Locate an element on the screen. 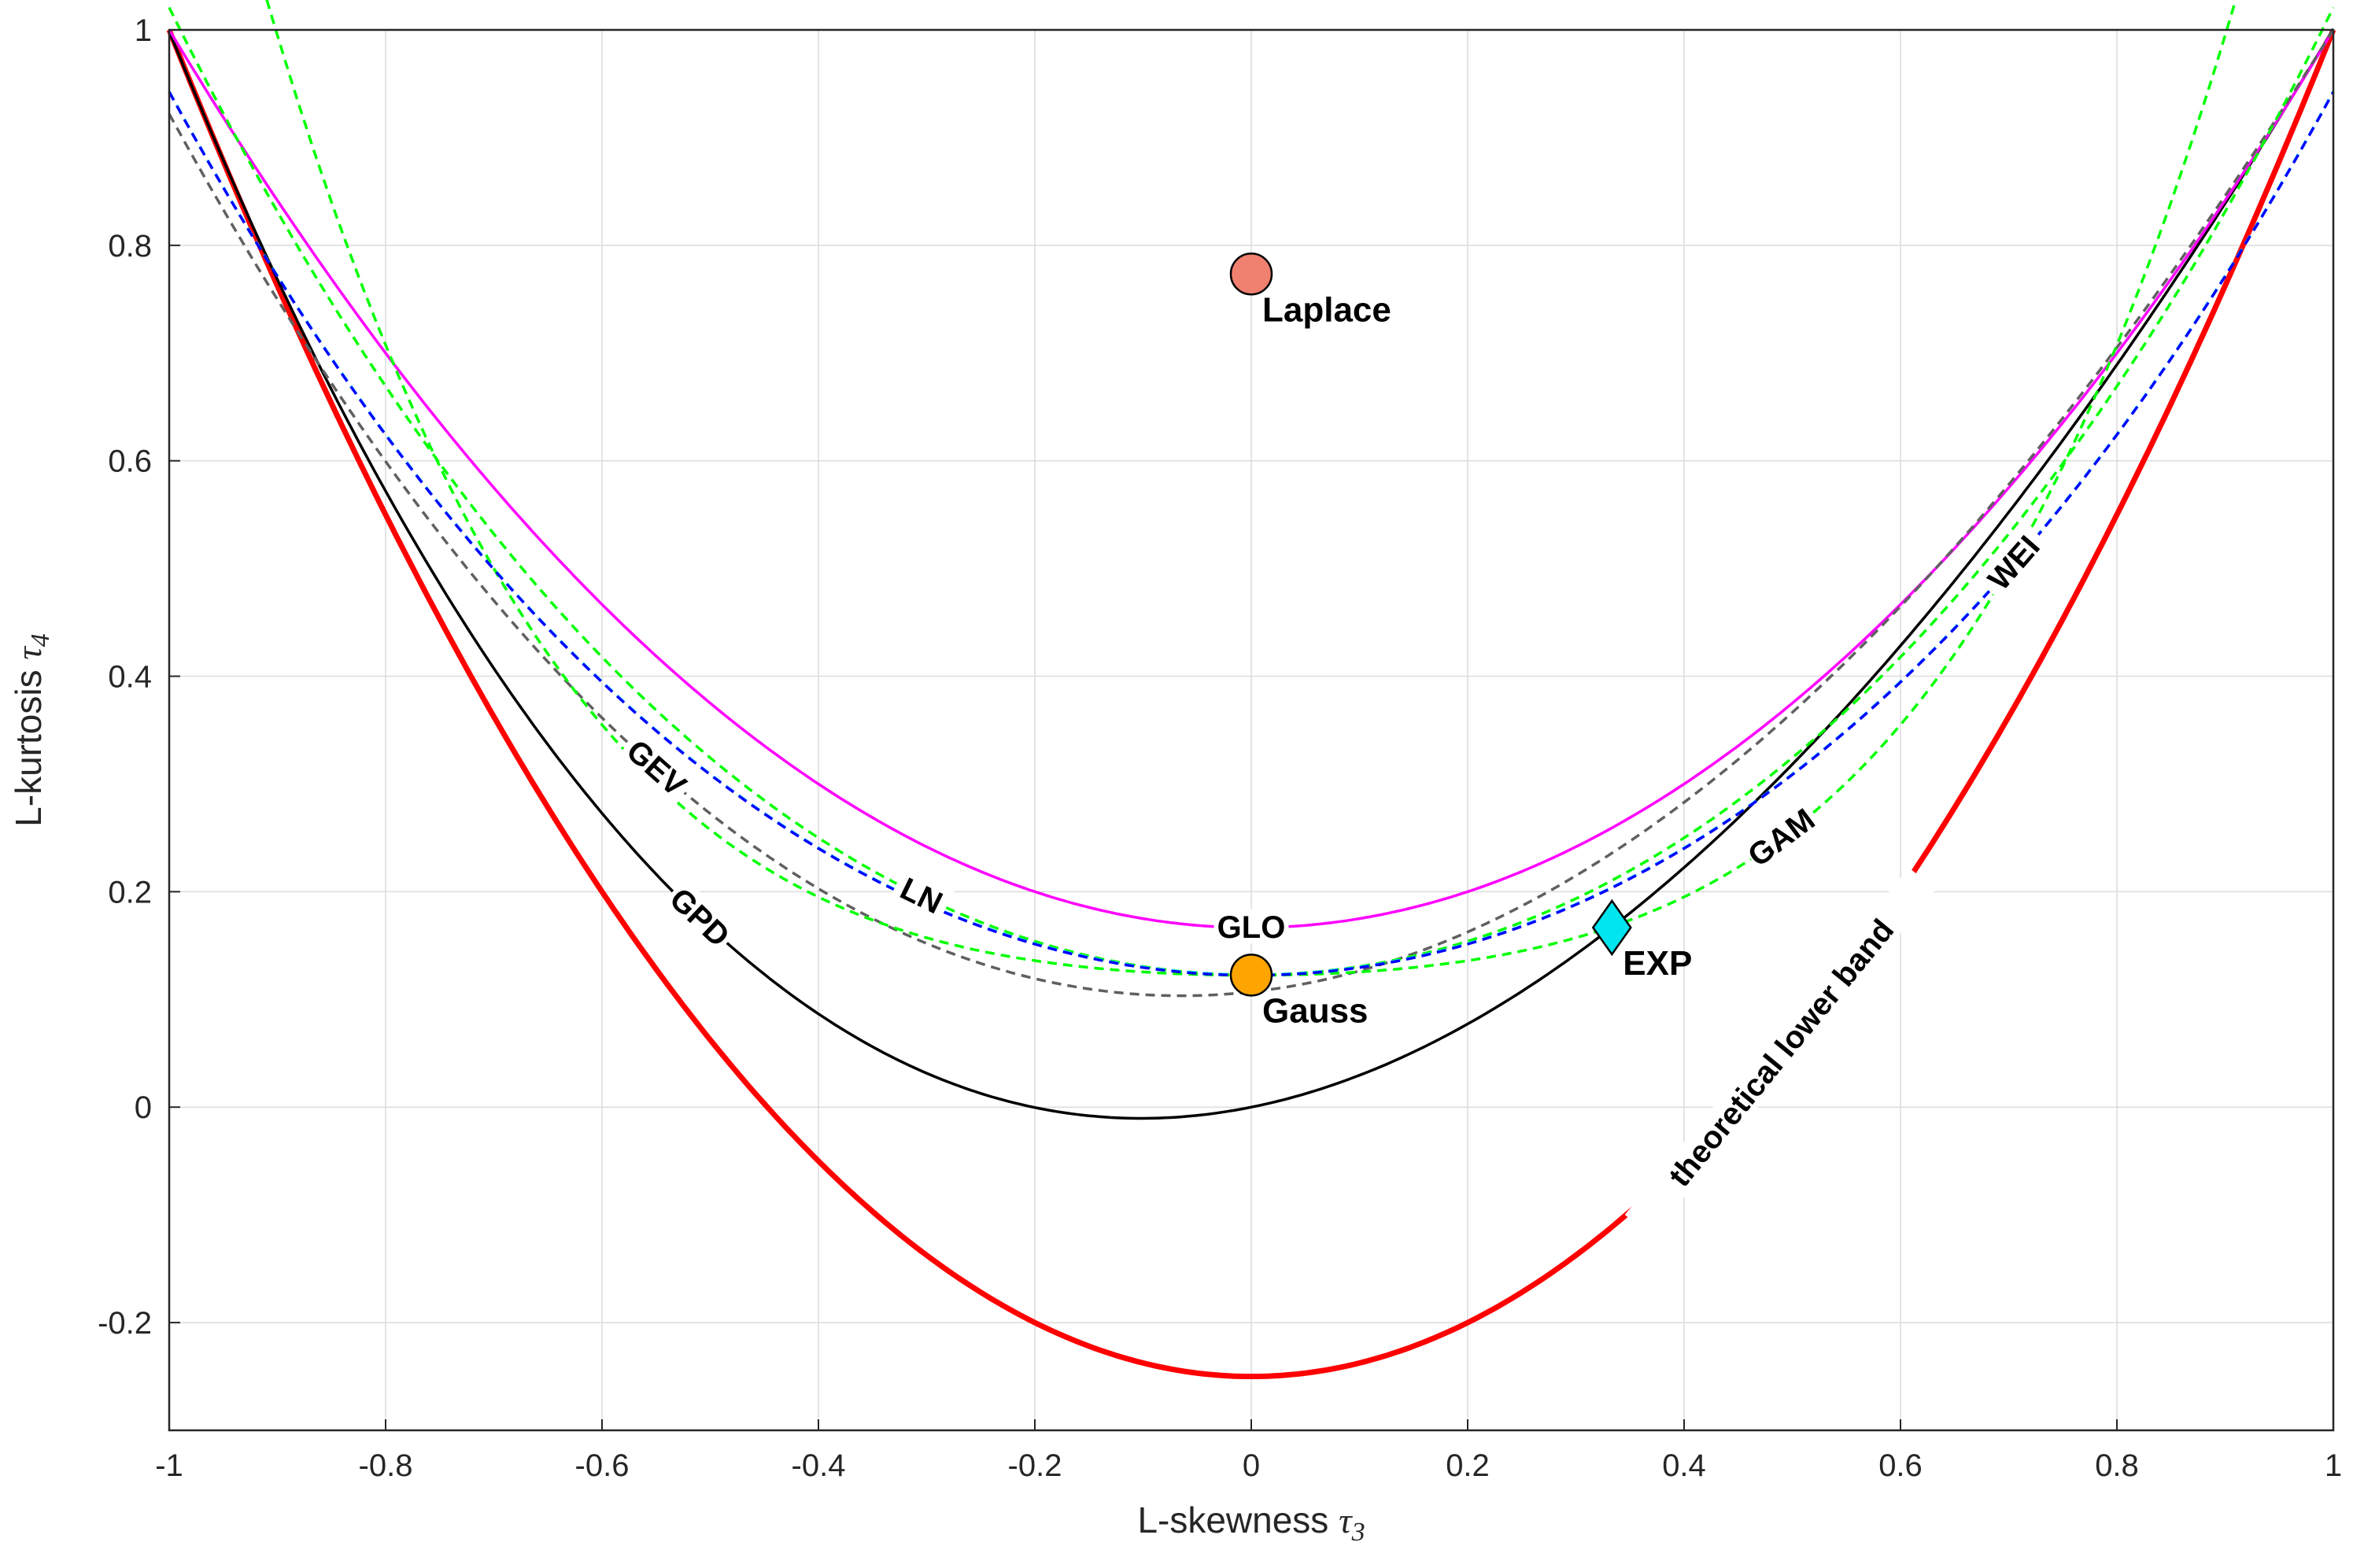  x-tick-label: 0 is located at coordinates (1252, 1465).